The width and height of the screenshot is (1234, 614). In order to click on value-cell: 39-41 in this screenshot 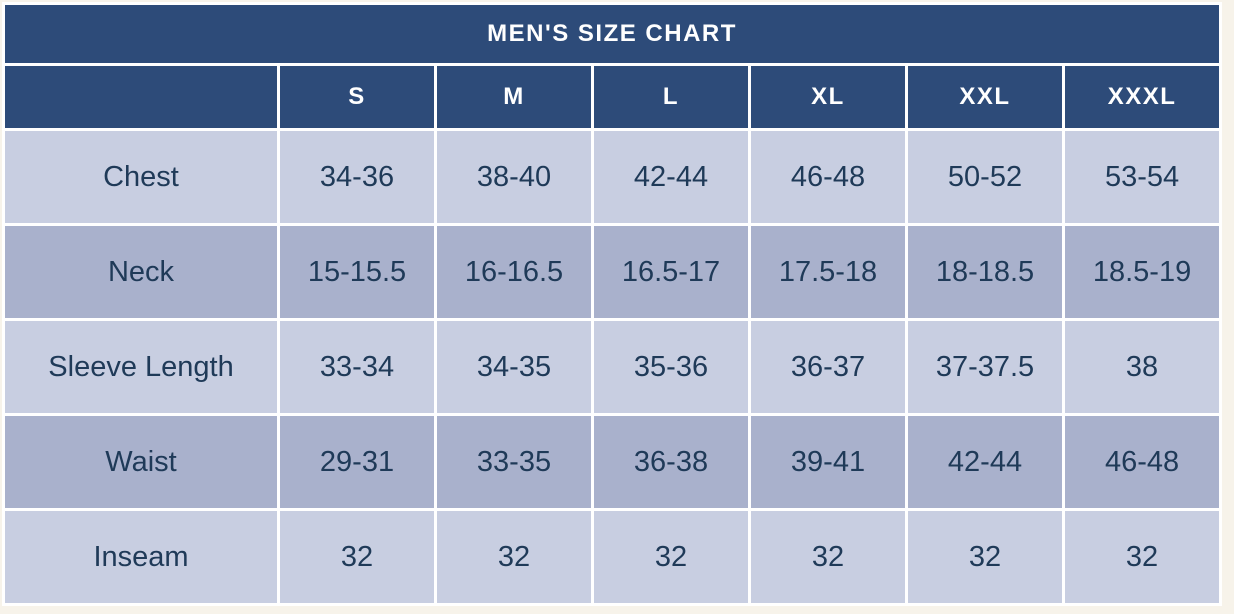, I will do `click(828, 462)`.